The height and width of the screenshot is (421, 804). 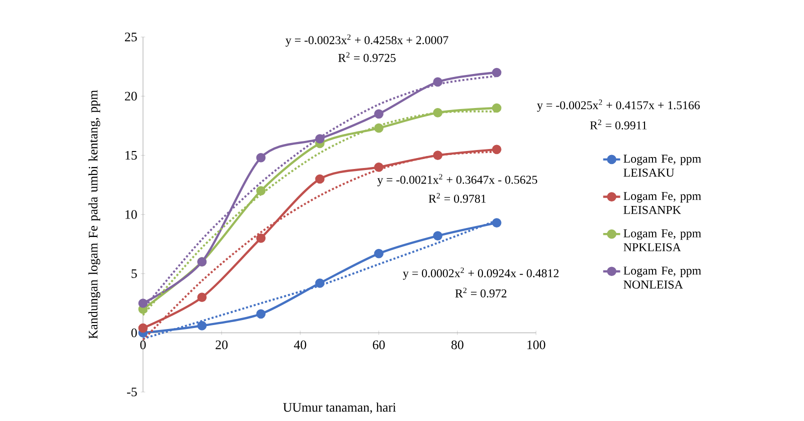 What do you see at coordinates (131, 155) in the screenshot?
I see `y-tick-label: 15` at bounding box center [131, 155].